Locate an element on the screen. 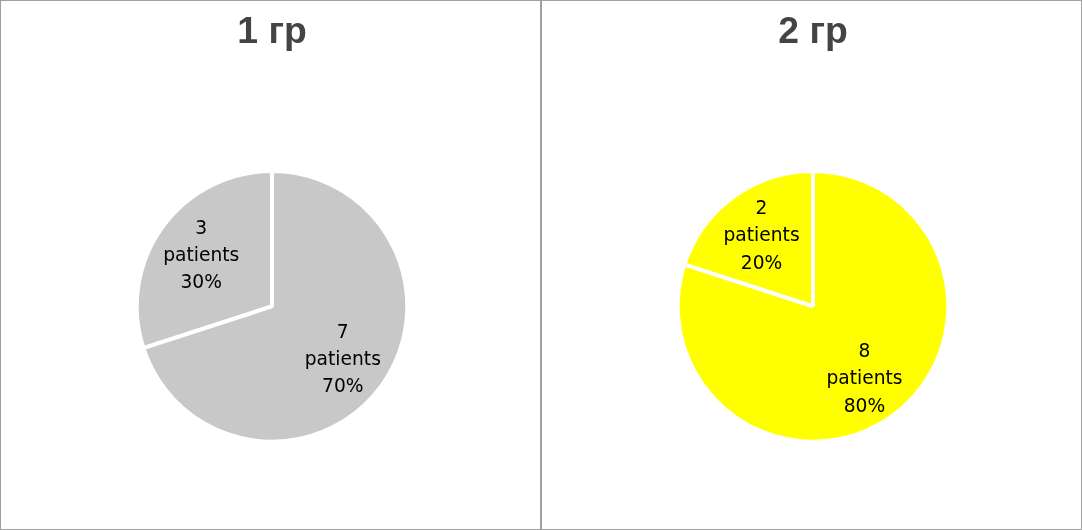 The width and height of the screenshot is (1082, 530). chart-title: 2 гр is located at coordinates (813, 29).